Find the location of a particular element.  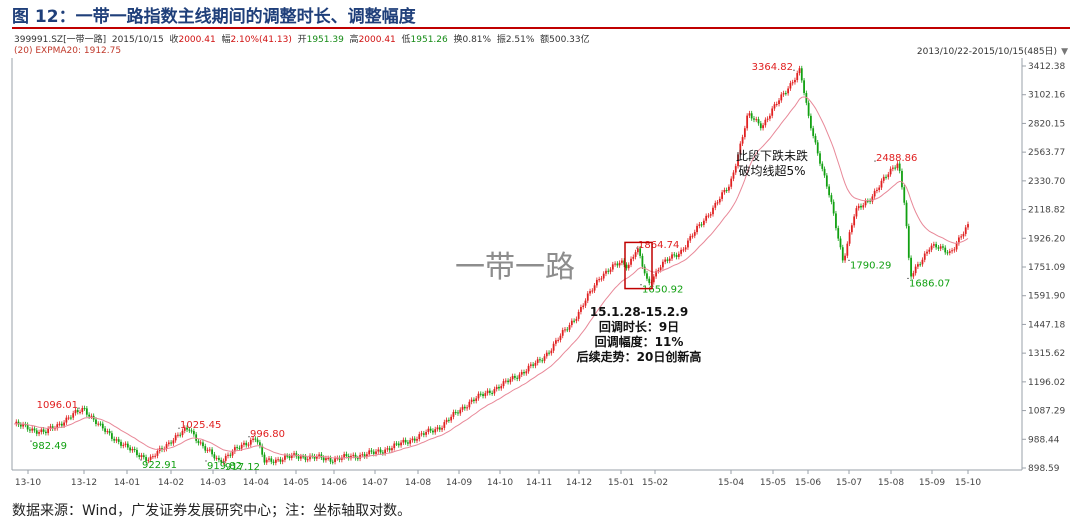

x-tick-label: 15-02 is located at coordinates (655, 483).